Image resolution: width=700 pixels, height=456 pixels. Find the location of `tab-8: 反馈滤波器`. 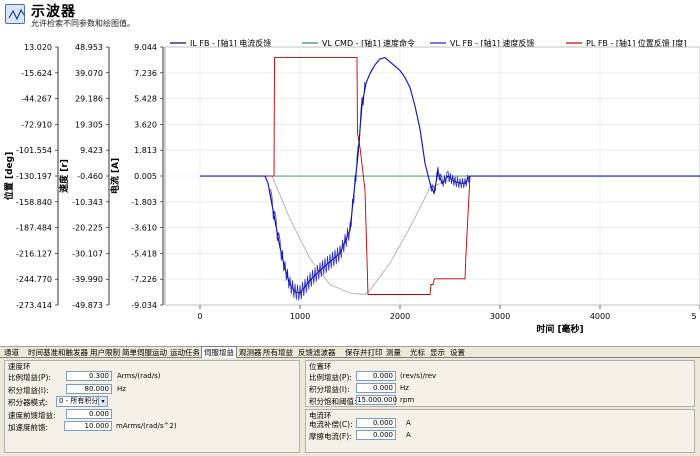

tab-8: 反馈滤波器 is located at coordinates (317, 352).